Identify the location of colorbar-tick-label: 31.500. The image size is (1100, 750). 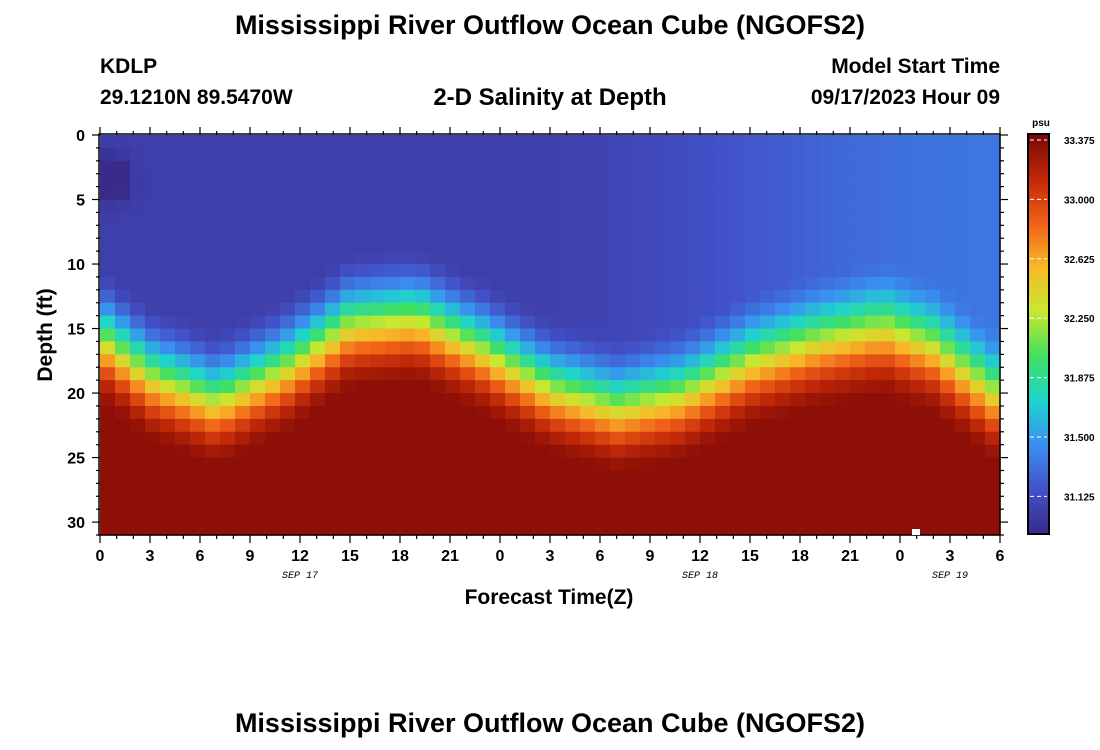
(1079, 438).